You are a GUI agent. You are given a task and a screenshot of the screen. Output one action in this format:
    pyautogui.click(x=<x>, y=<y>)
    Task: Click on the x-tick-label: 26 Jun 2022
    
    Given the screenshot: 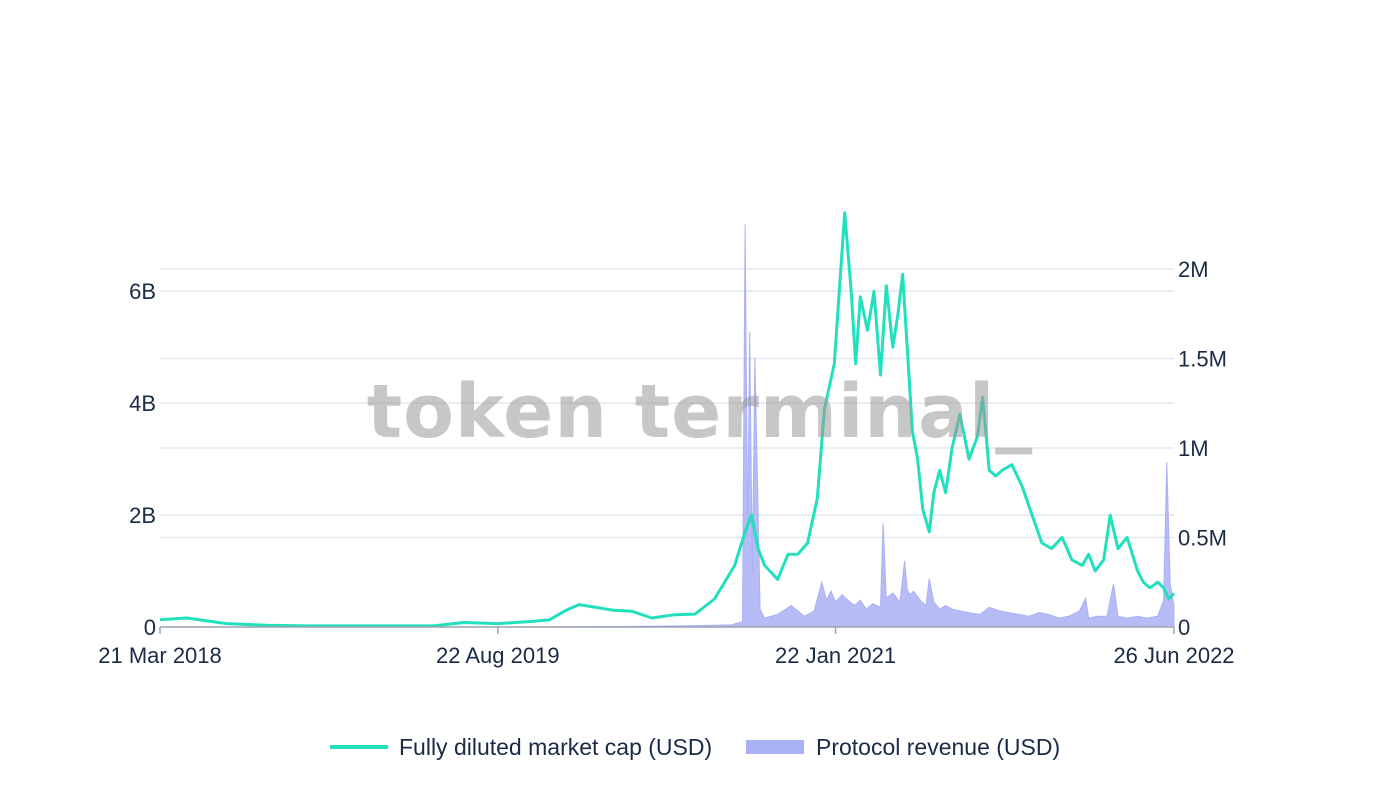 What is the action you would take?
    pyautogui.click(x=1173, y=655)
    